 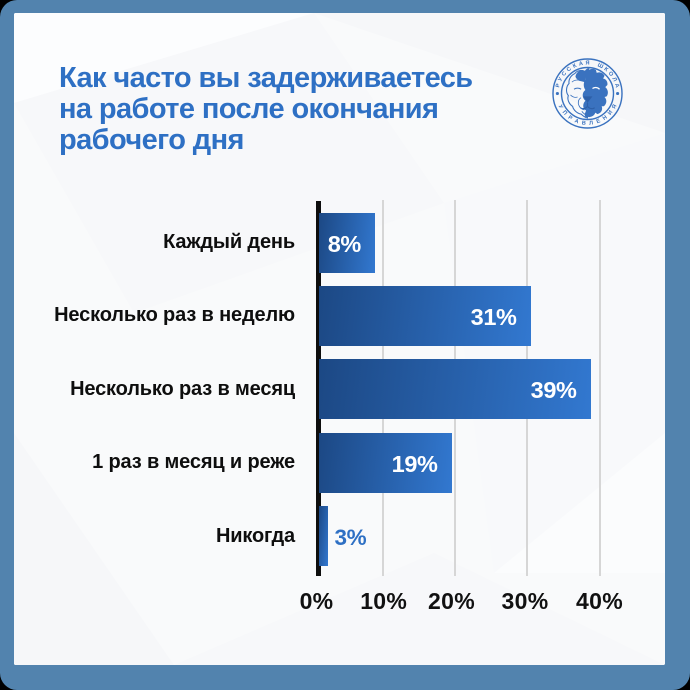 What do you see at coordinates (583, 123) in the screenshot?
I see `svg-text: В` at bounding box center [583, 123].